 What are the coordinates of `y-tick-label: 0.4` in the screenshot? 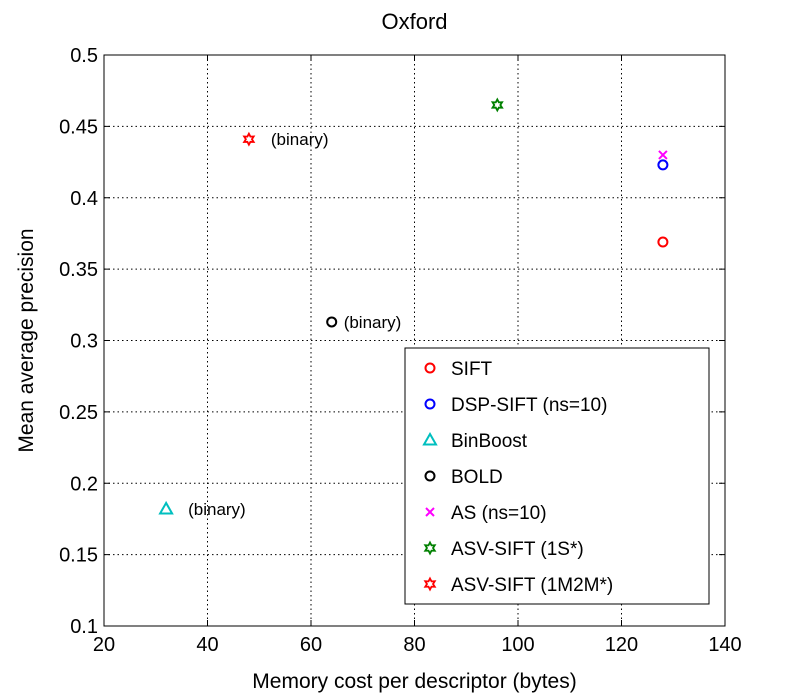 It's located at (84, 199).